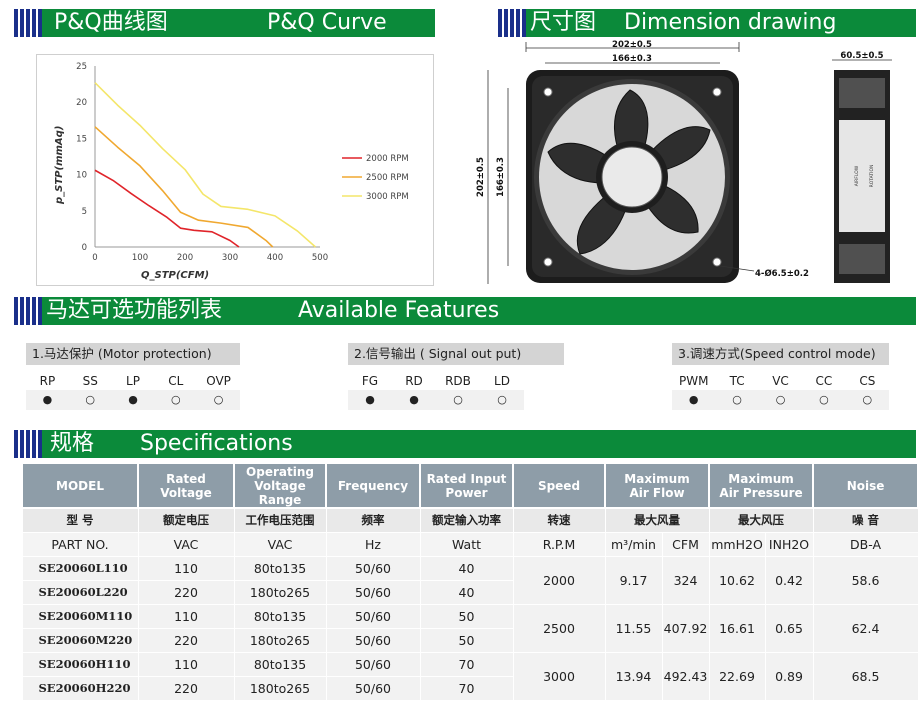 The image size is (924, 716). What do you see at coordinates (59, 165) in the screenshot?
I see `y-axis-label: p_STP(mmAq)` at bounding box center [59, 165].